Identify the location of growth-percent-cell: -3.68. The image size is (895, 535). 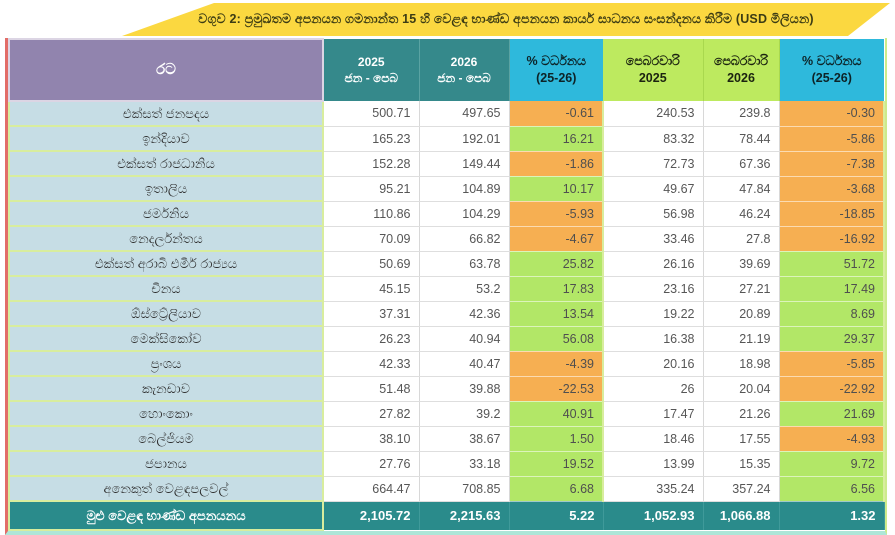
(832, 189).